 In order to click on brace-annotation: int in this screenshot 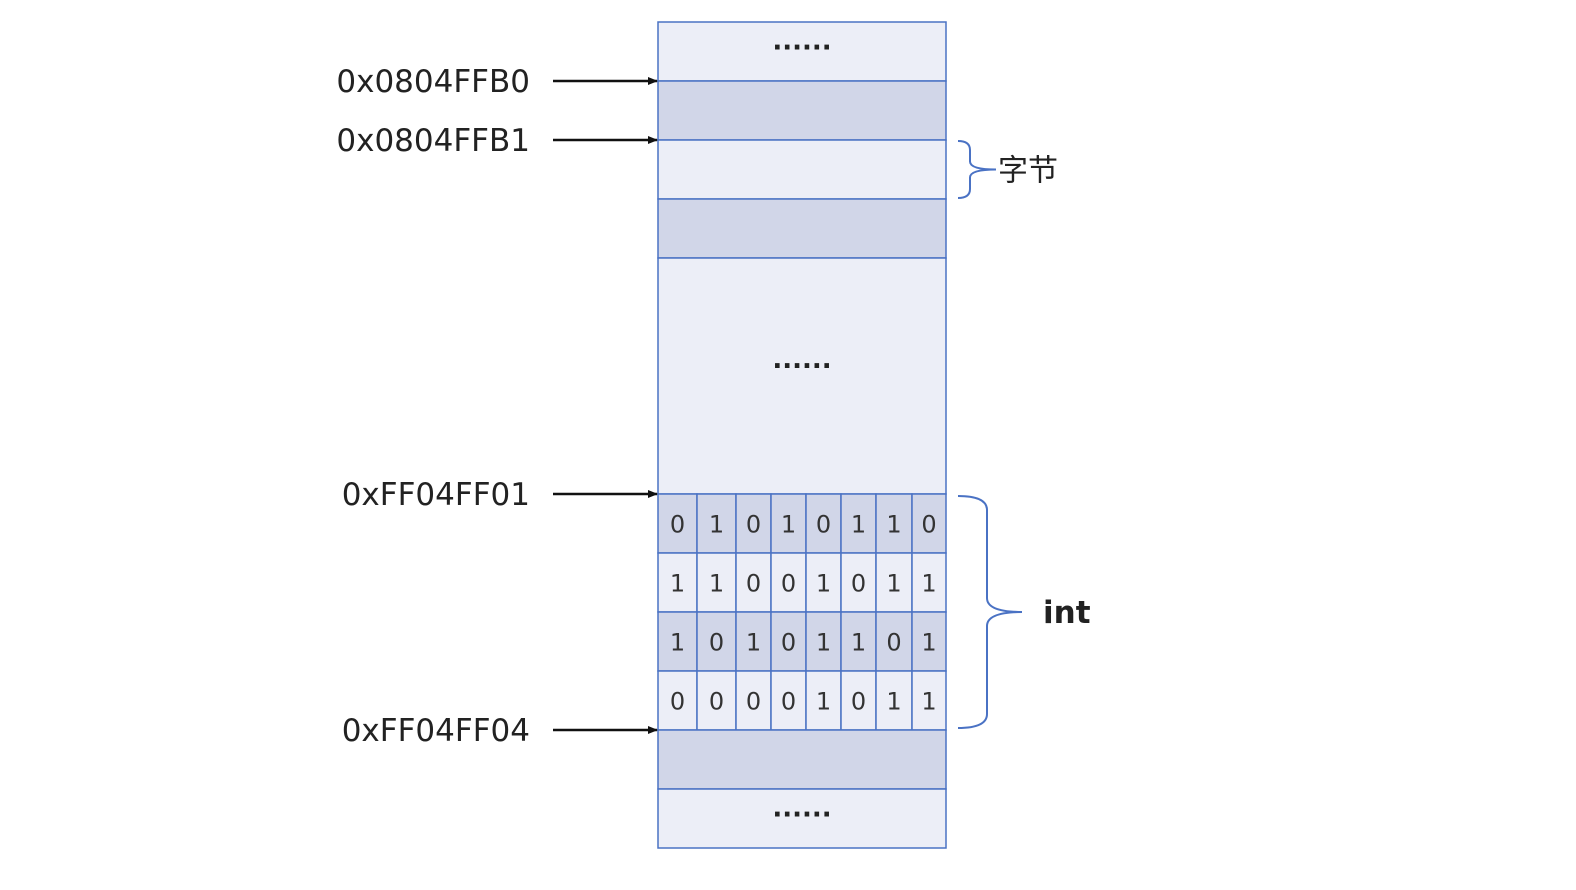, I will do `click(1024, 612)`.